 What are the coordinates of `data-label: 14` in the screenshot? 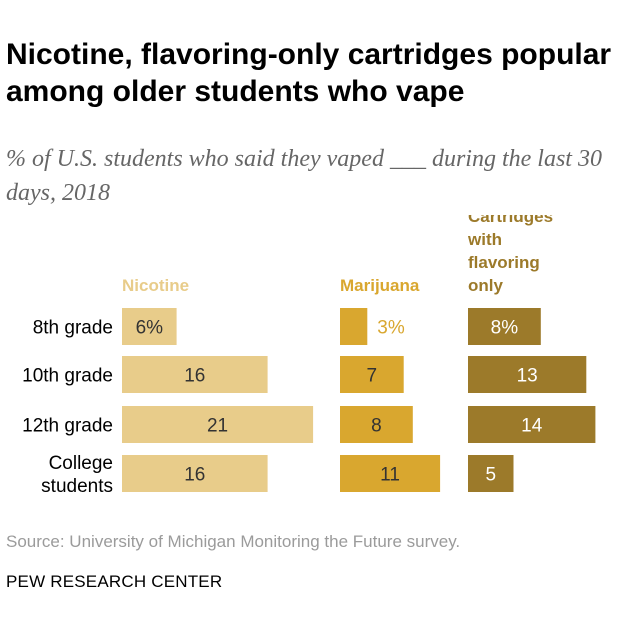 It's located at (532, 426).